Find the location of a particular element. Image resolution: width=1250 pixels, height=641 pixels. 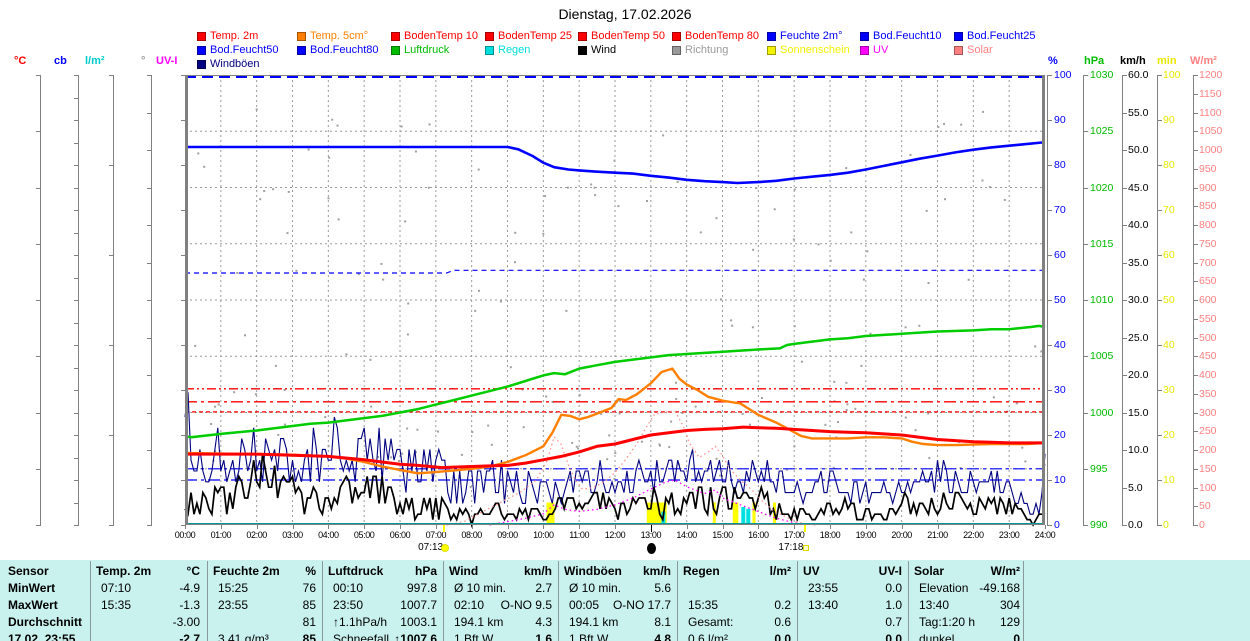

table-col-unit: UV-I is located at coordinates (890, 571).